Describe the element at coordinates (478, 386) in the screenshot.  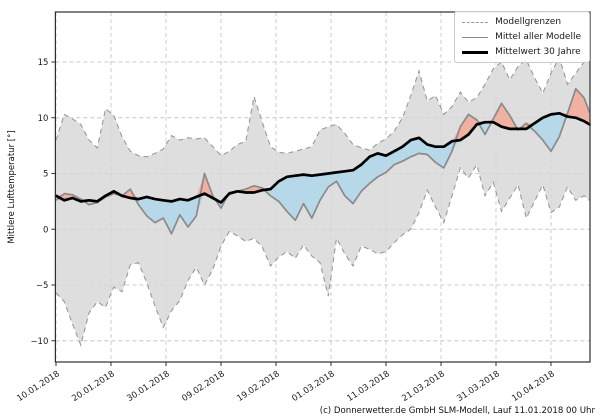
I see `x-tick-label: 31.03.2018` at that location.